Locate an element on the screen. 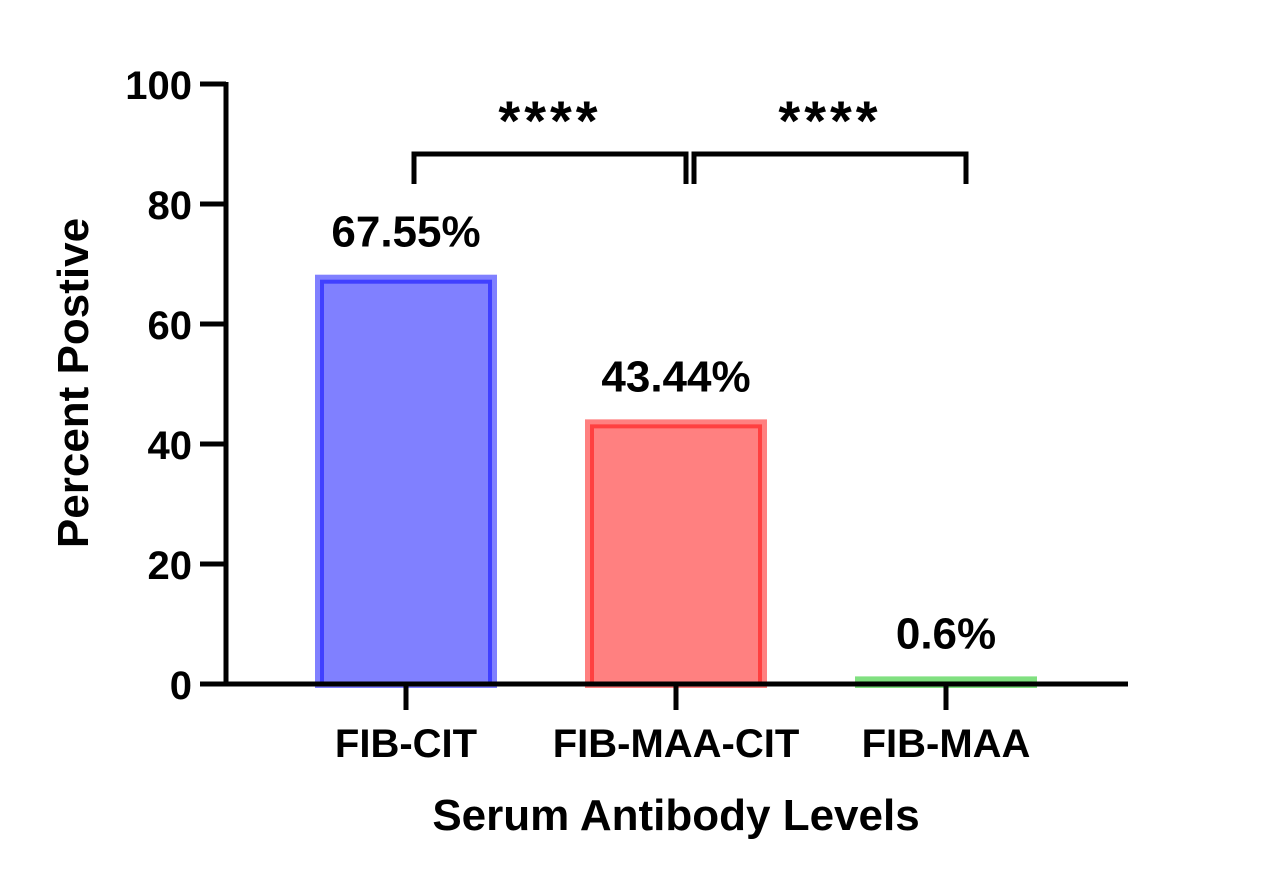 Image resolution: width=1264 pixels, height=886 pixels. x-tick-label: FIB-MAA is located at coordinates (946, 744).